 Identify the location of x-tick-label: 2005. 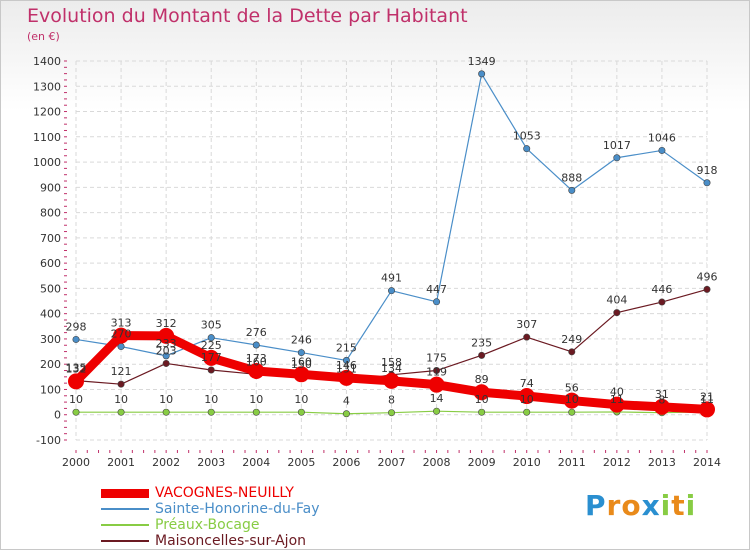
(301, 462).